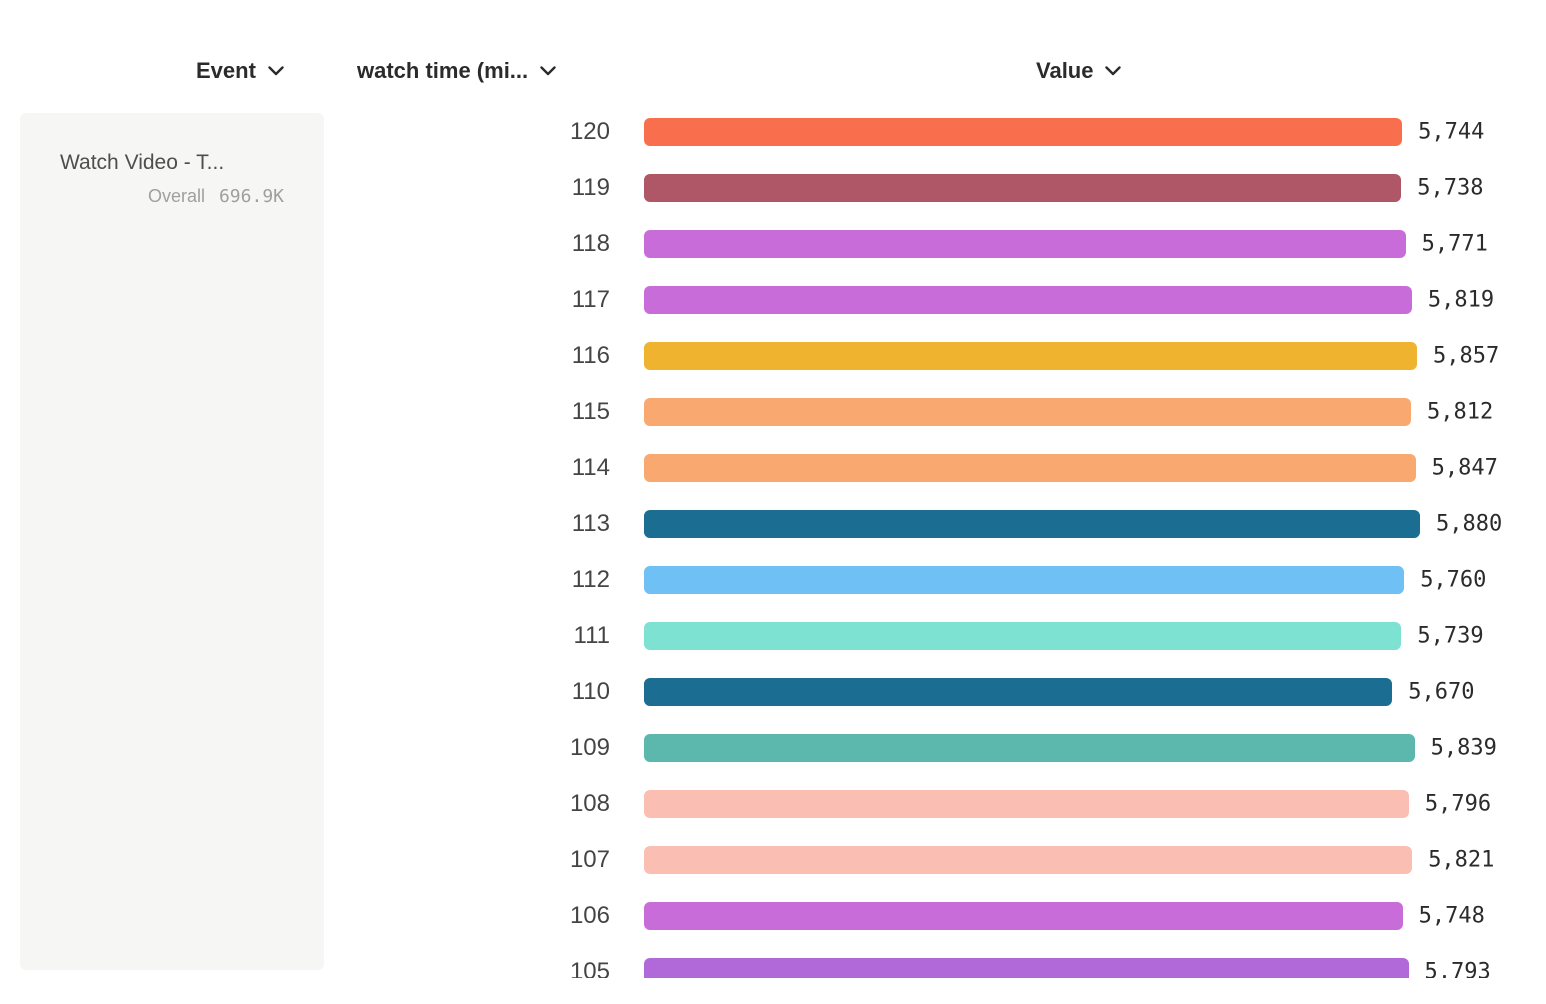 This screenshot has height=1004, width=1546. What do you see at coordinates (591, 635) in the screenshot?
I see `bar-category-label: 111` at bounding box center [591, 635].